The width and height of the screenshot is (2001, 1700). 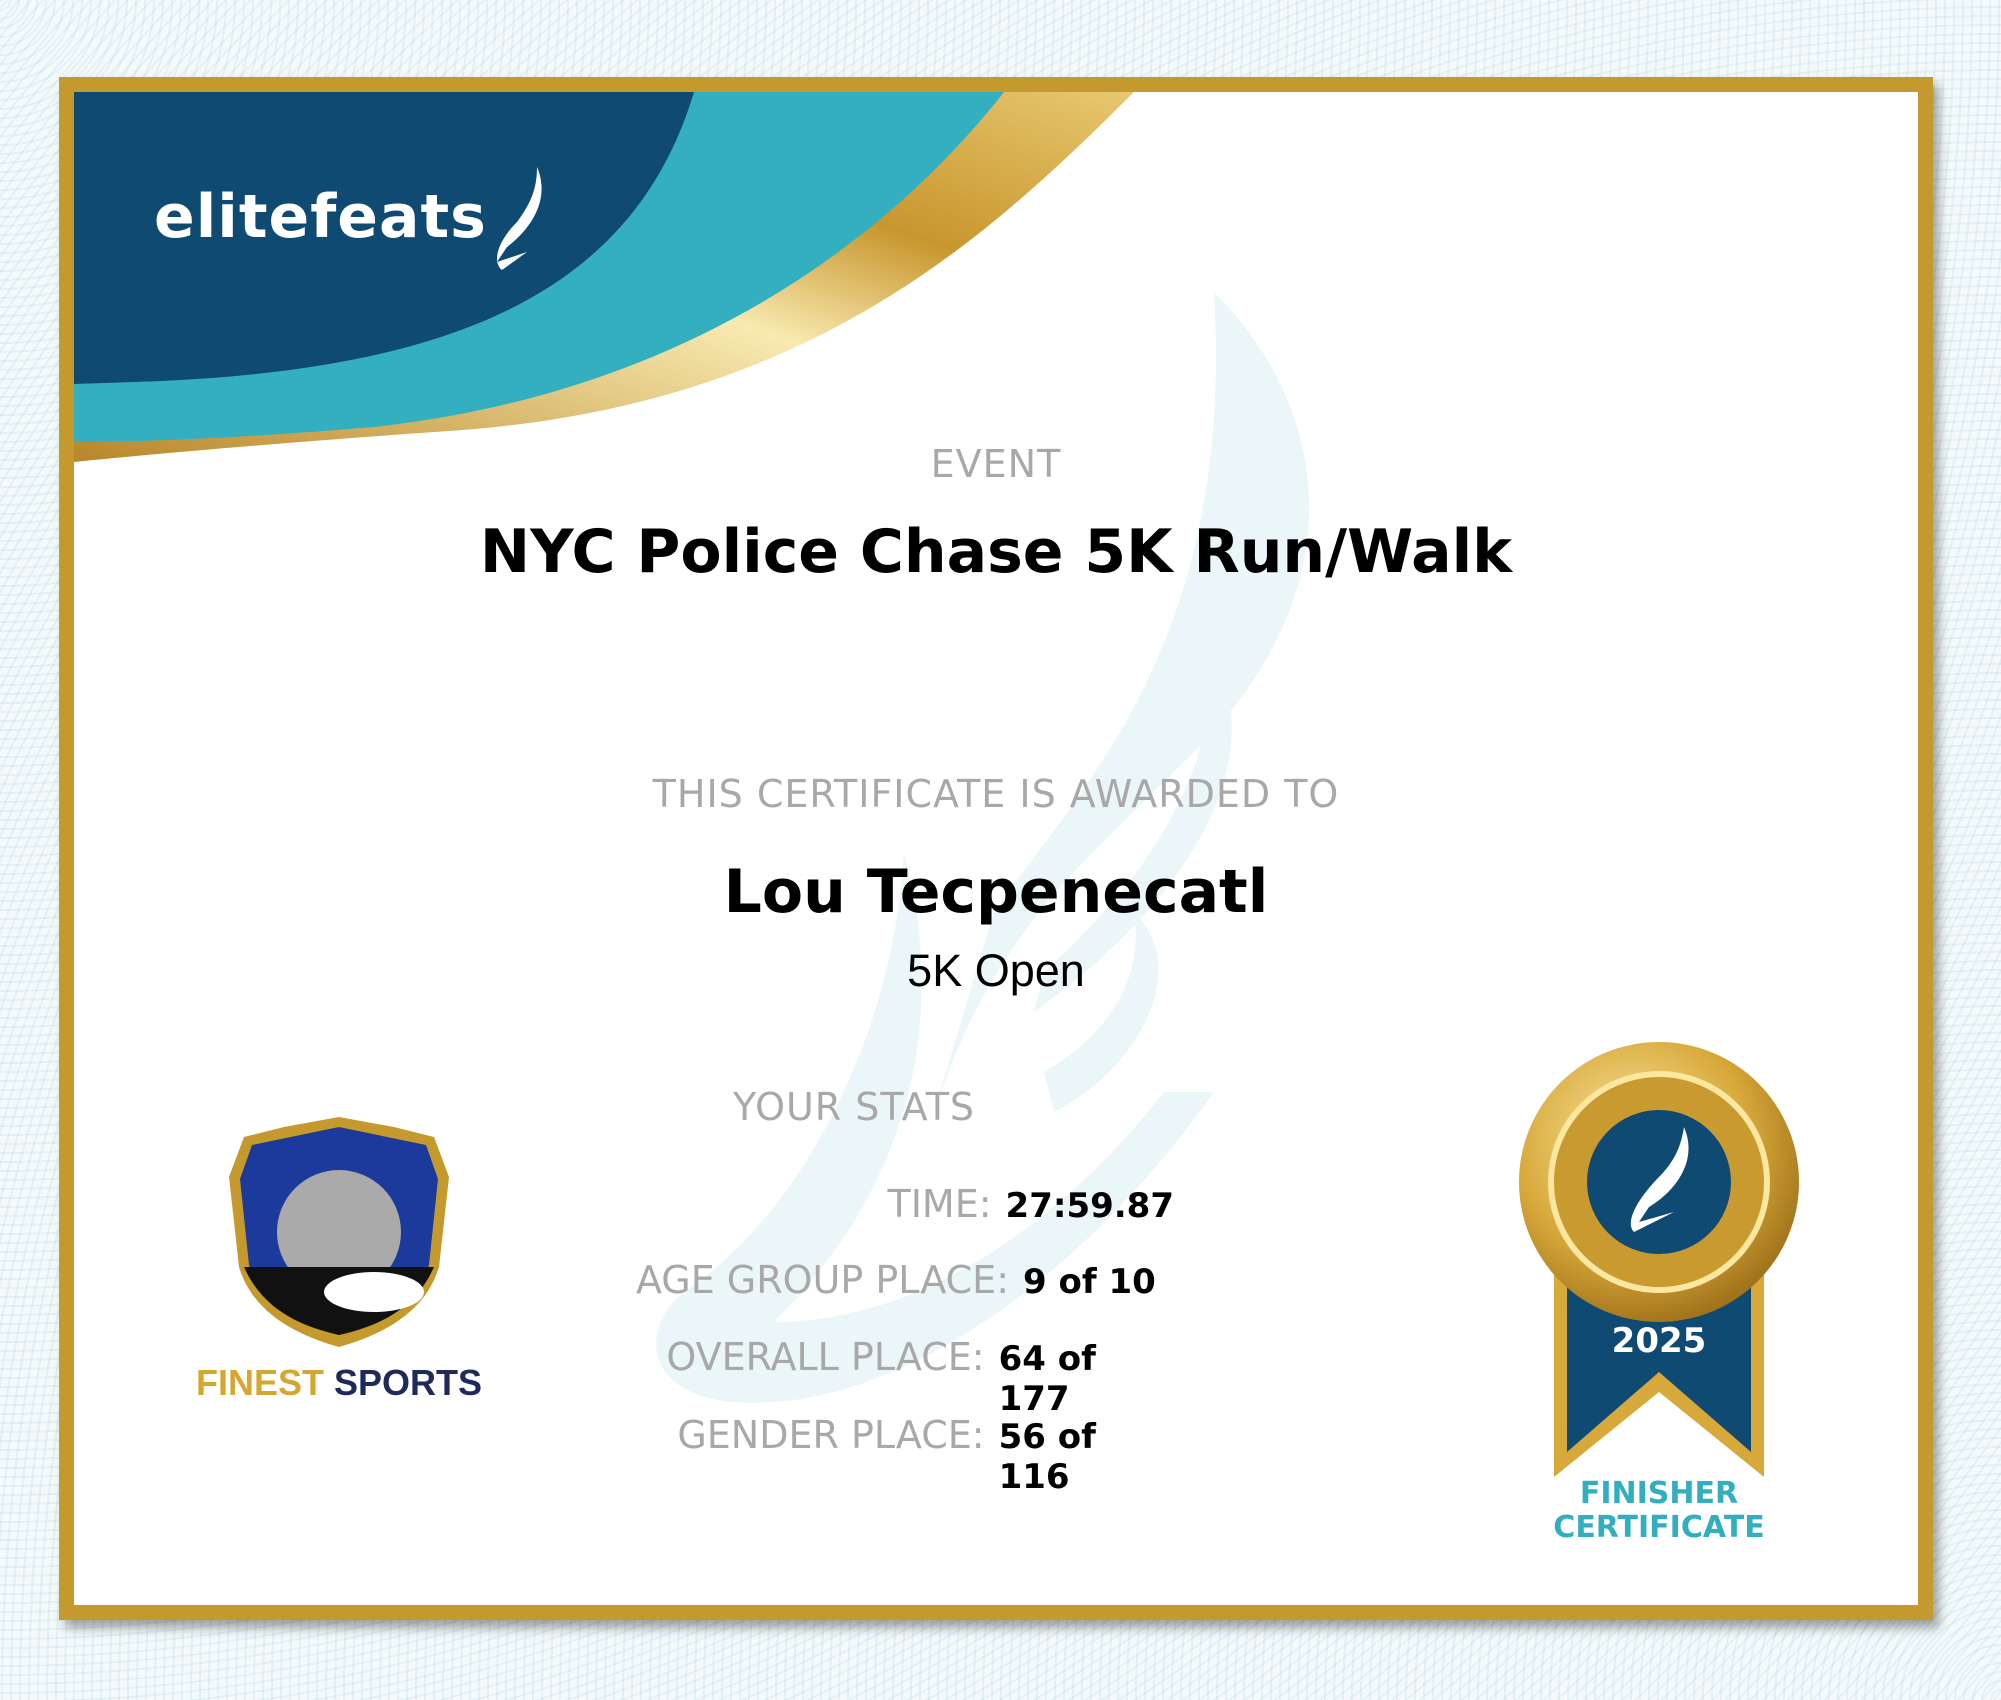 What do you see at coordinates (624, 1280) in the screenshot?
I see `stat-row-age-group: AGE GROUP PLACE: 9 of 10` at bounding box center [624, 1280].